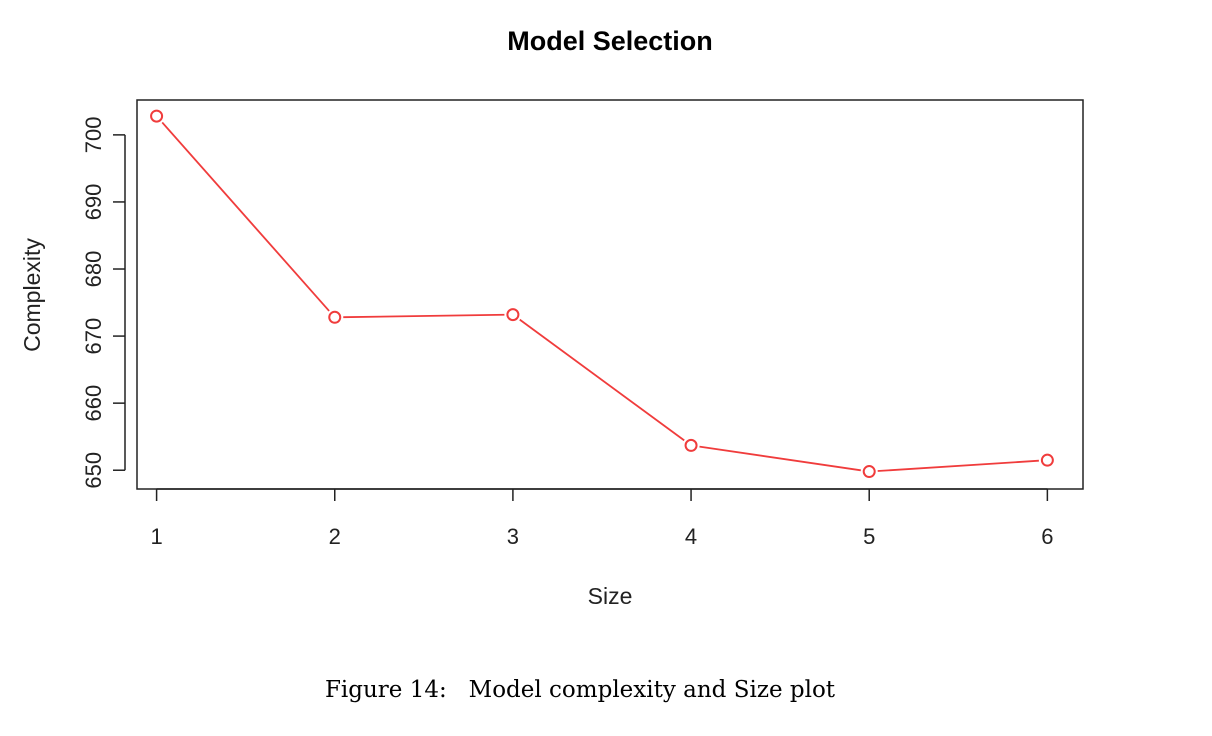 The width and height of the screenshot is (1212, 736). Describe the element at coordinates (610, 596) in the screenshot. I see `x-axis-label: Size` at that location.